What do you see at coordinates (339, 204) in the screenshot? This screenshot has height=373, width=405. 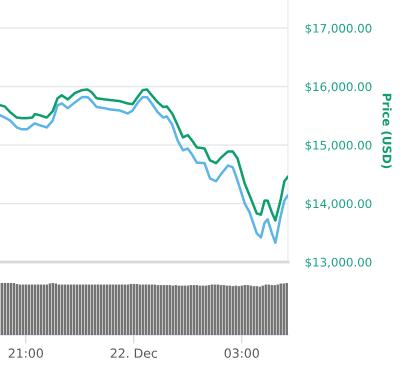 I see `y-tick-label: $14,000.00` at bounding box center [339, 204].